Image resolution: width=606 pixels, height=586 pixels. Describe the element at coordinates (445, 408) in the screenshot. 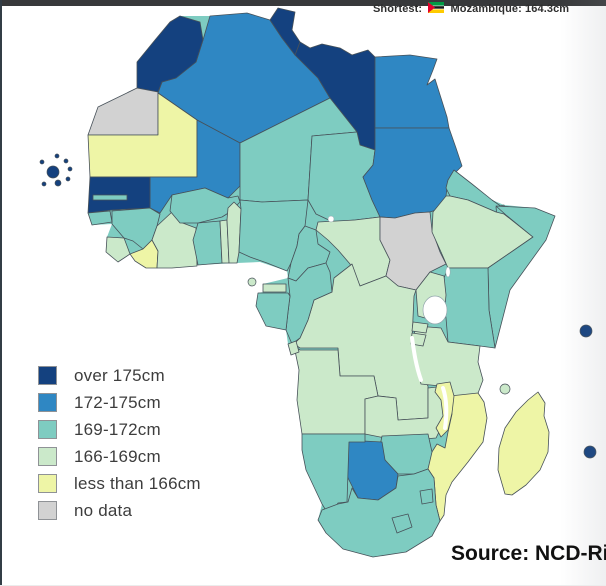

I see `lake-malawi` at that location.